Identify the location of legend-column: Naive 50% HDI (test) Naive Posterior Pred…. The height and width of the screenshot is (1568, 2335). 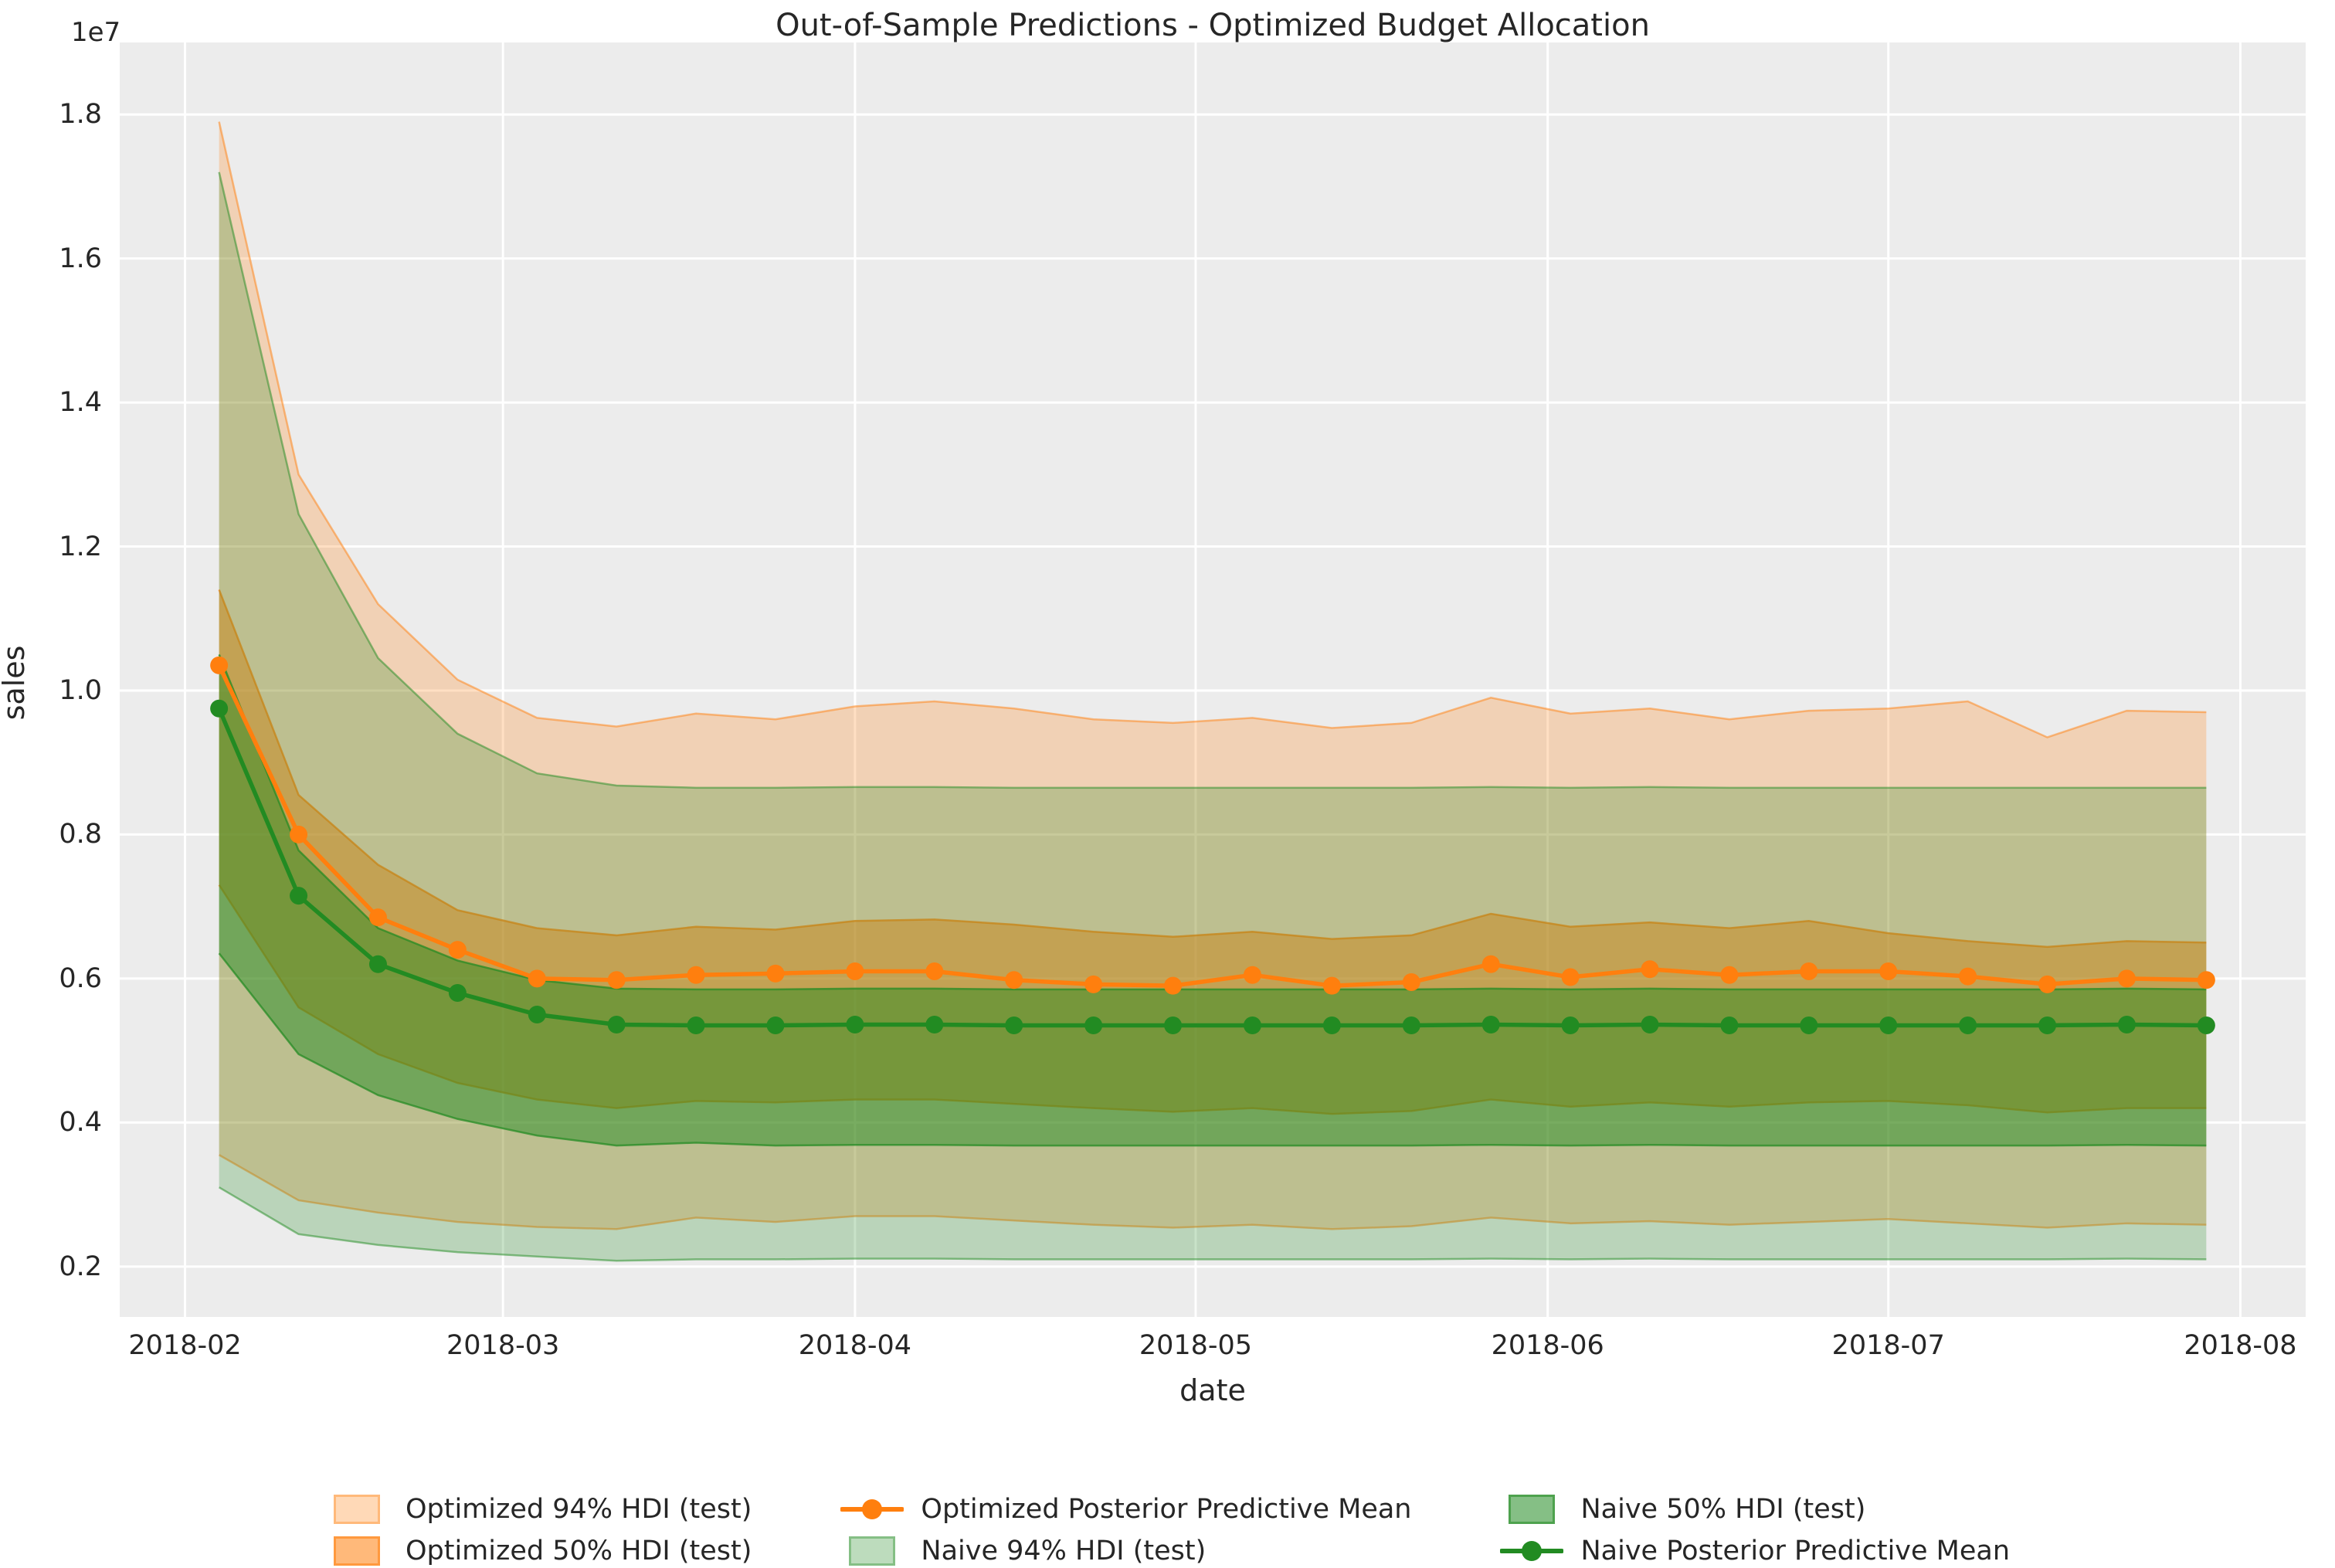
(1755, 1530).